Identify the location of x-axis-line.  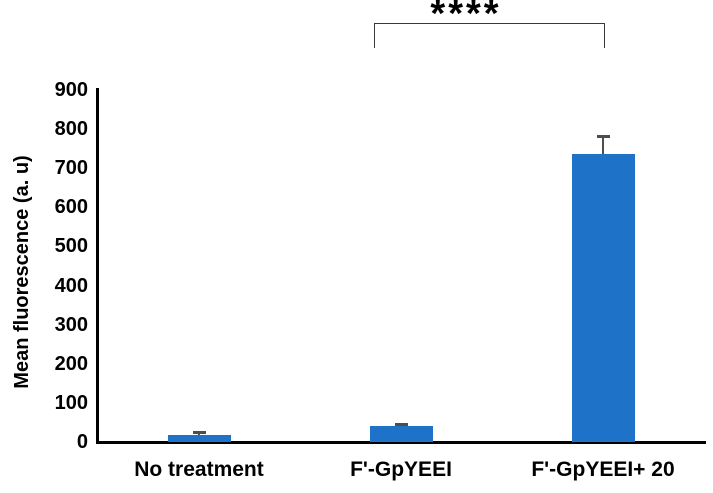
(401, 442).